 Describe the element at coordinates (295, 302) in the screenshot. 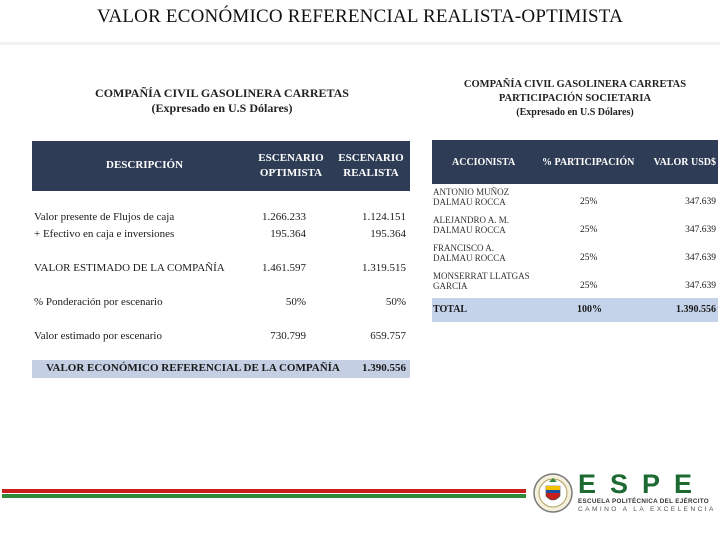

I see `row-optimista: 50%` at that location.